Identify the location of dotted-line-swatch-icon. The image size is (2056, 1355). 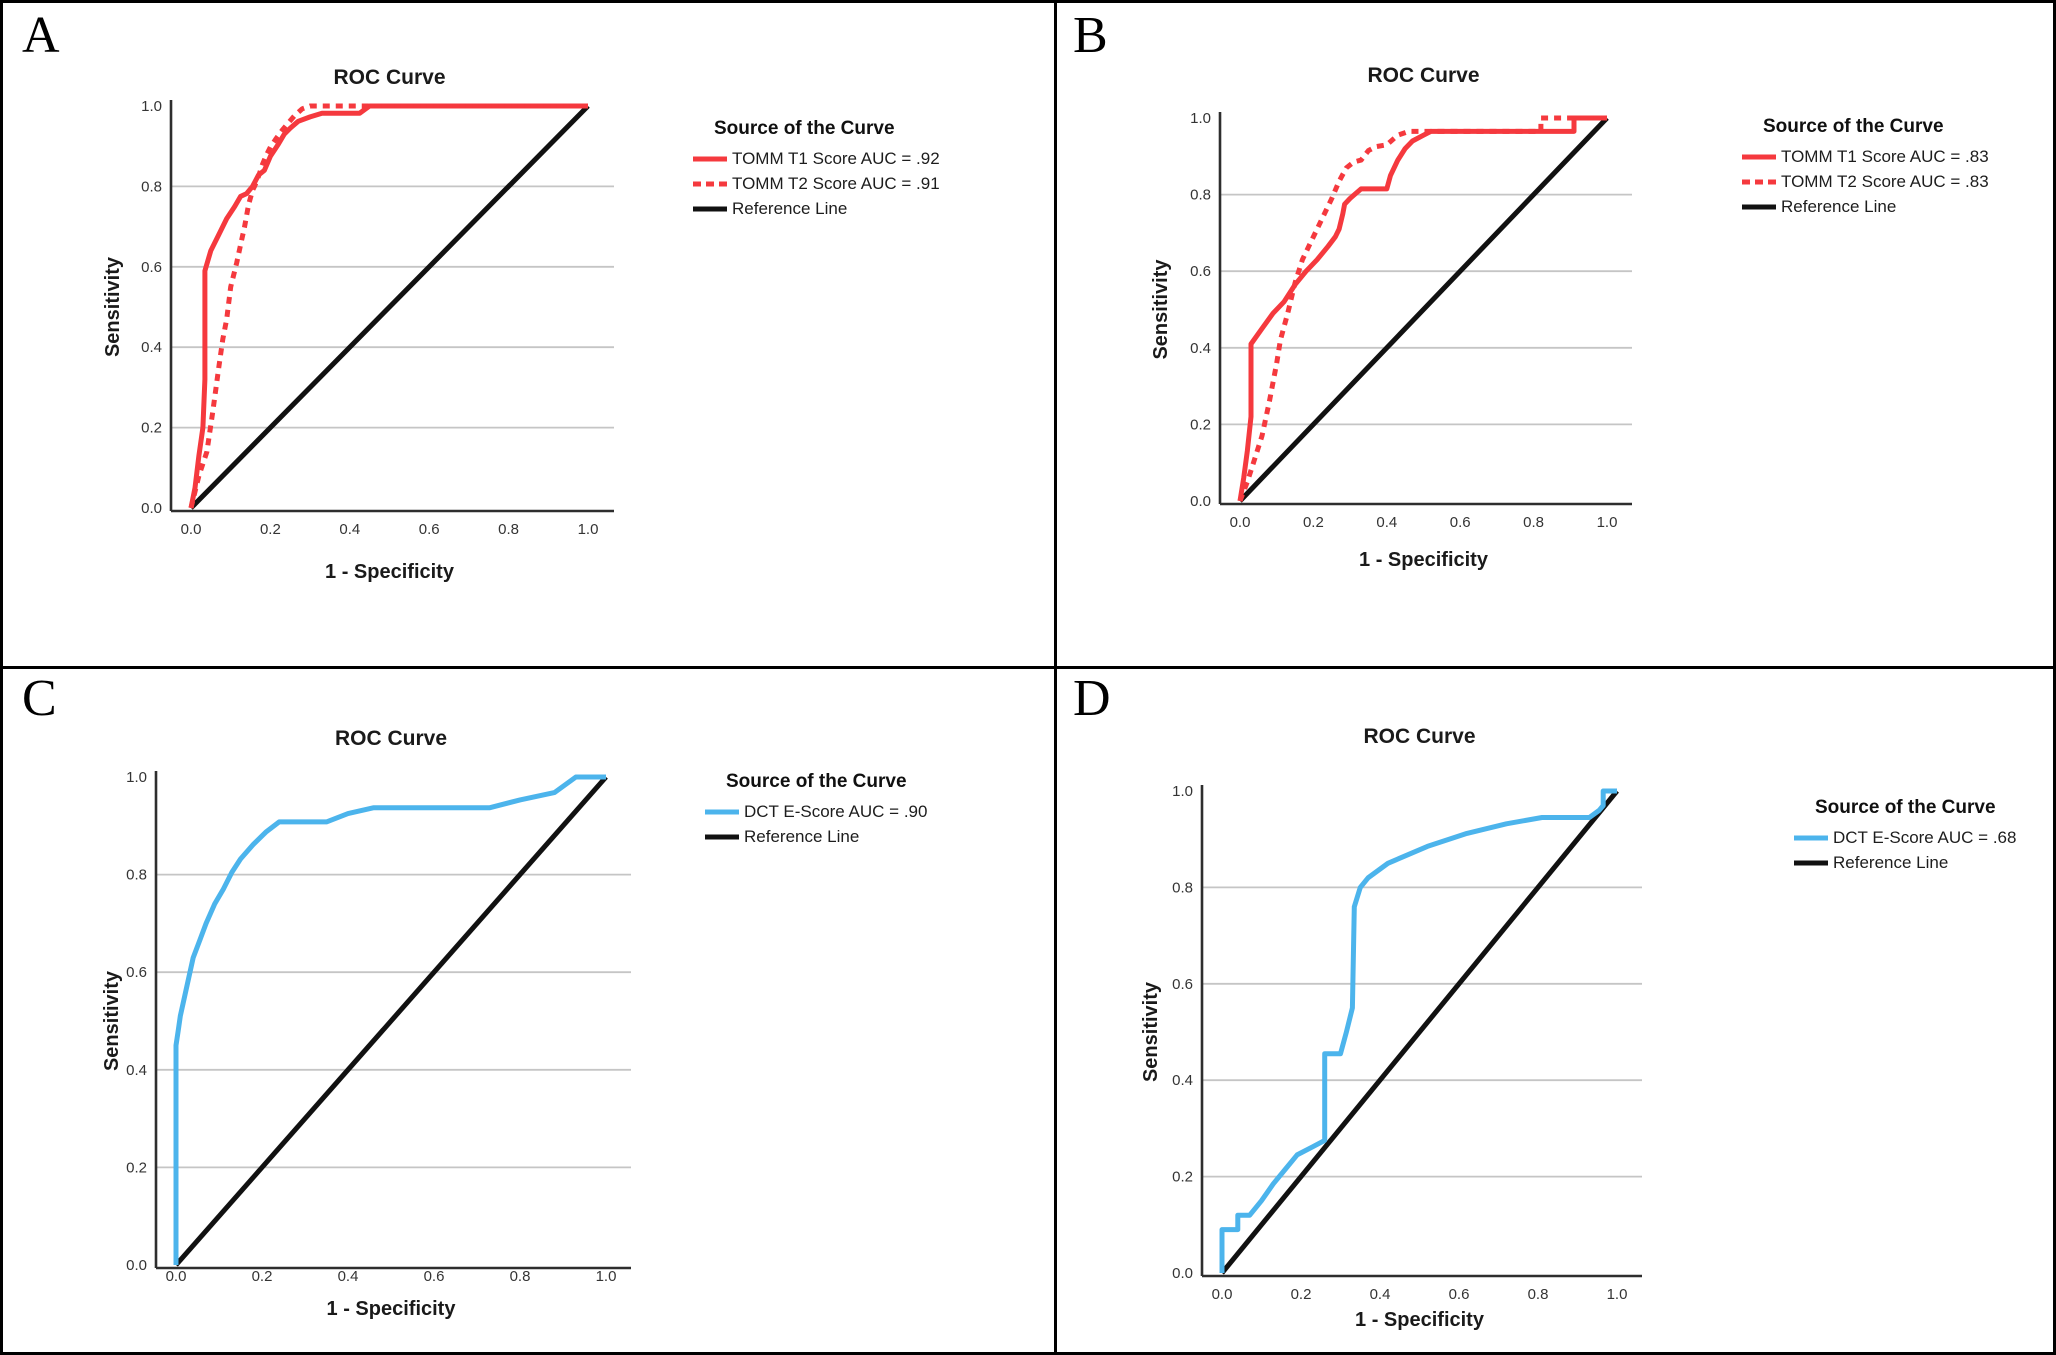
(710, 183).